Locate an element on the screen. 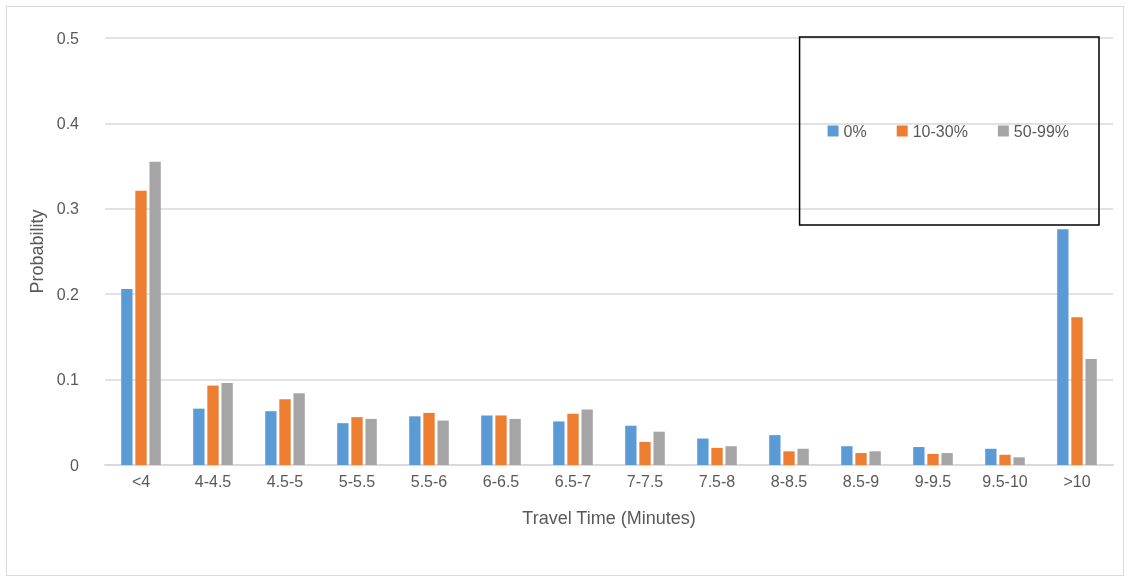  x-tick-label: 6.5-7 is located at coordinates (573, 481).